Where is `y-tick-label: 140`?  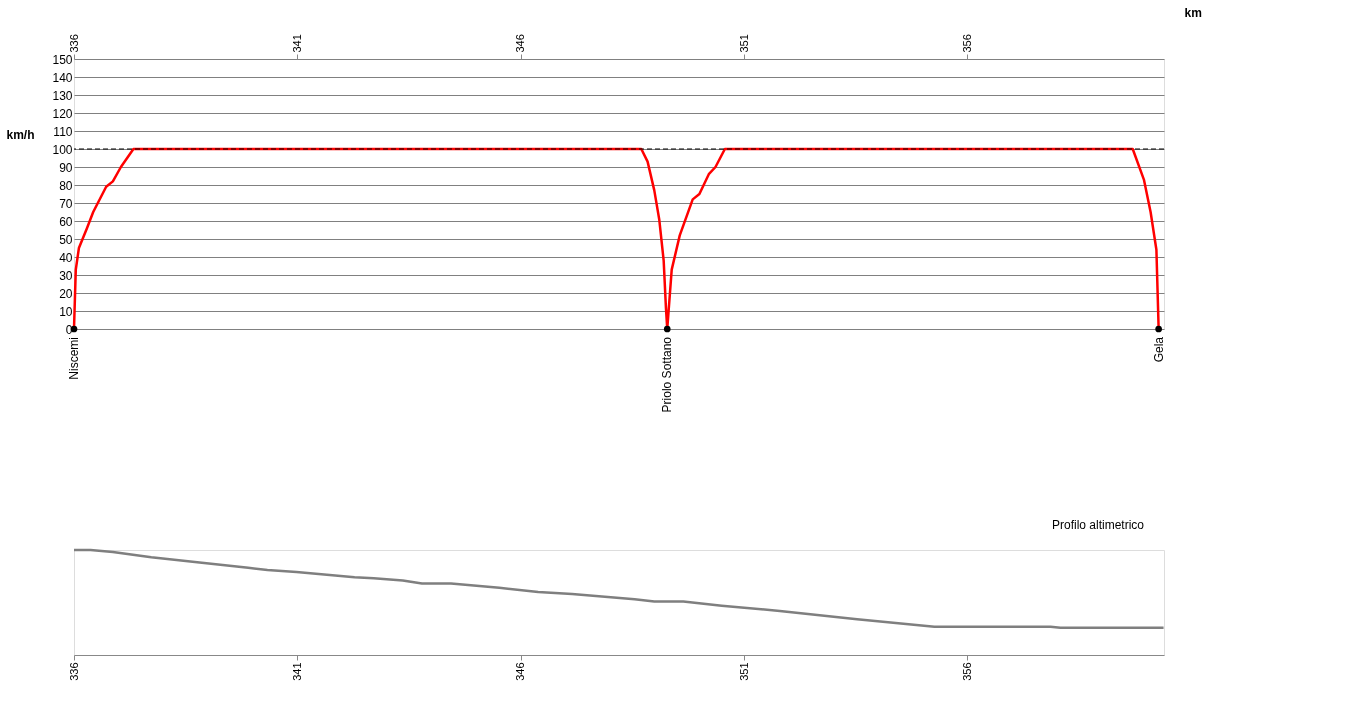 y-tick-label: 140 is located at coordinates (62, 77).